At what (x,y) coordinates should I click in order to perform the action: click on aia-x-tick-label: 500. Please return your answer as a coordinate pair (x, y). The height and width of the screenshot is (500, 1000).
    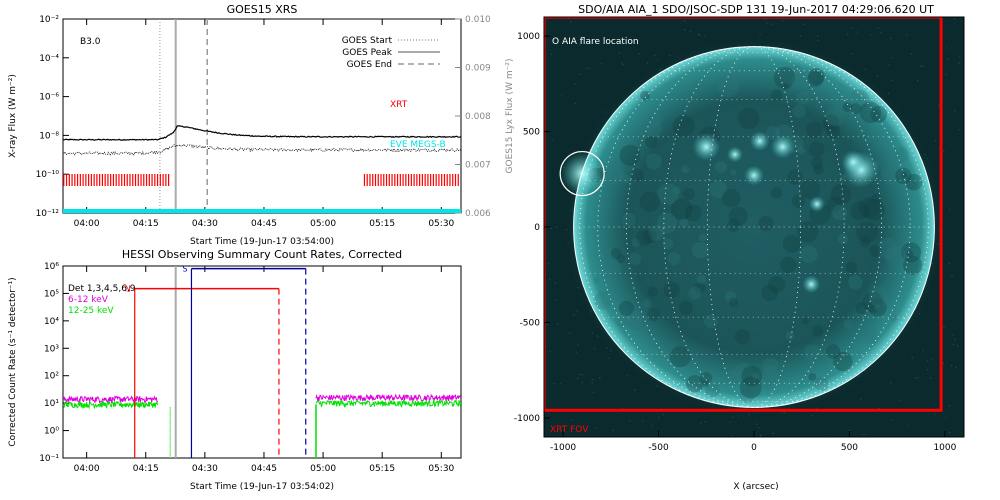
    Looking at the image, I should click on (849, 448).